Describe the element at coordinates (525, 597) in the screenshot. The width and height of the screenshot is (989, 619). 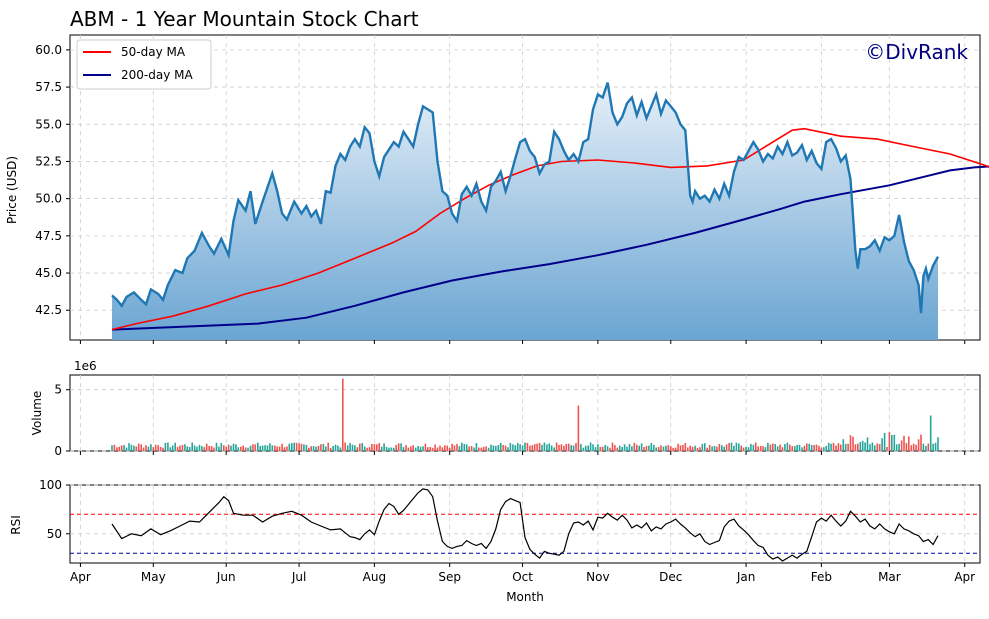
I see `x-axis-label: Month` at that location.